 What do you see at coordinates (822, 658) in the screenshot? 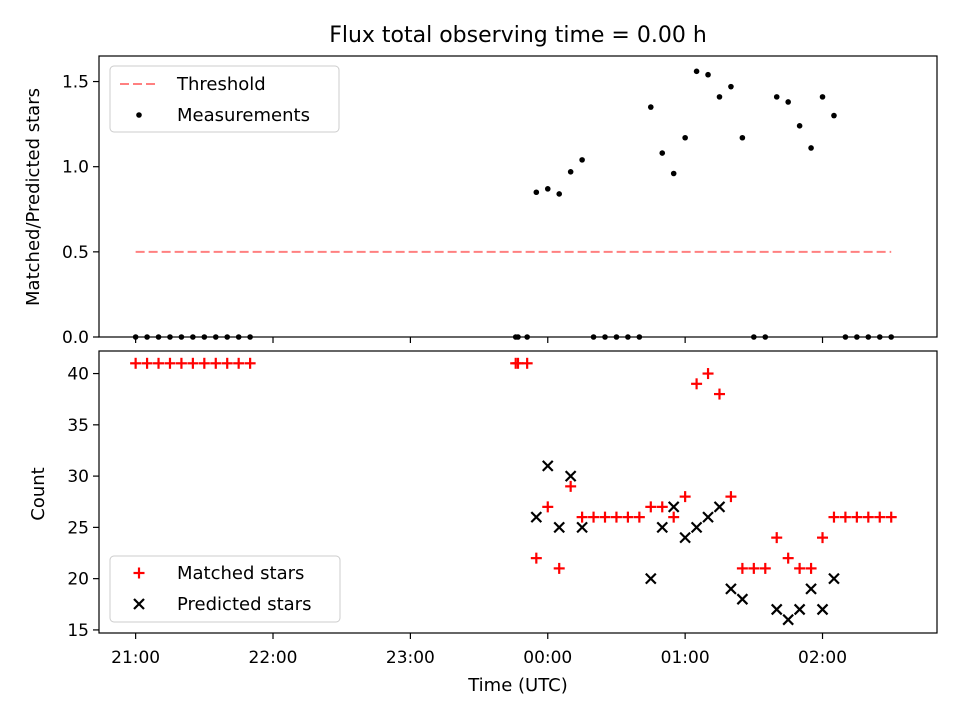
I see `x-tick-label: 02:00` at bounding box center [822, 658].